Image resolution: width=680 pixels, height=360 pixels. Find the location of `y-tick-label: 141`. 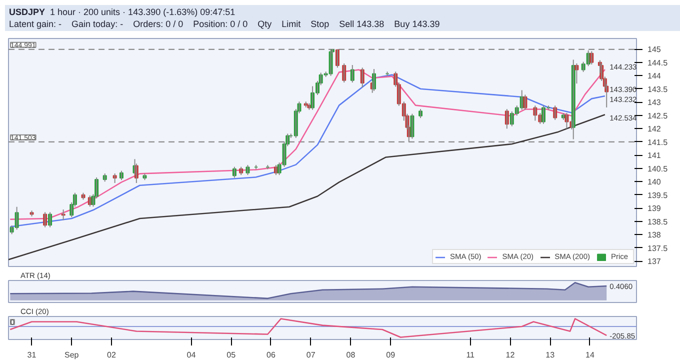

y-tick-label: 141 is located at coordinates (655, 155).